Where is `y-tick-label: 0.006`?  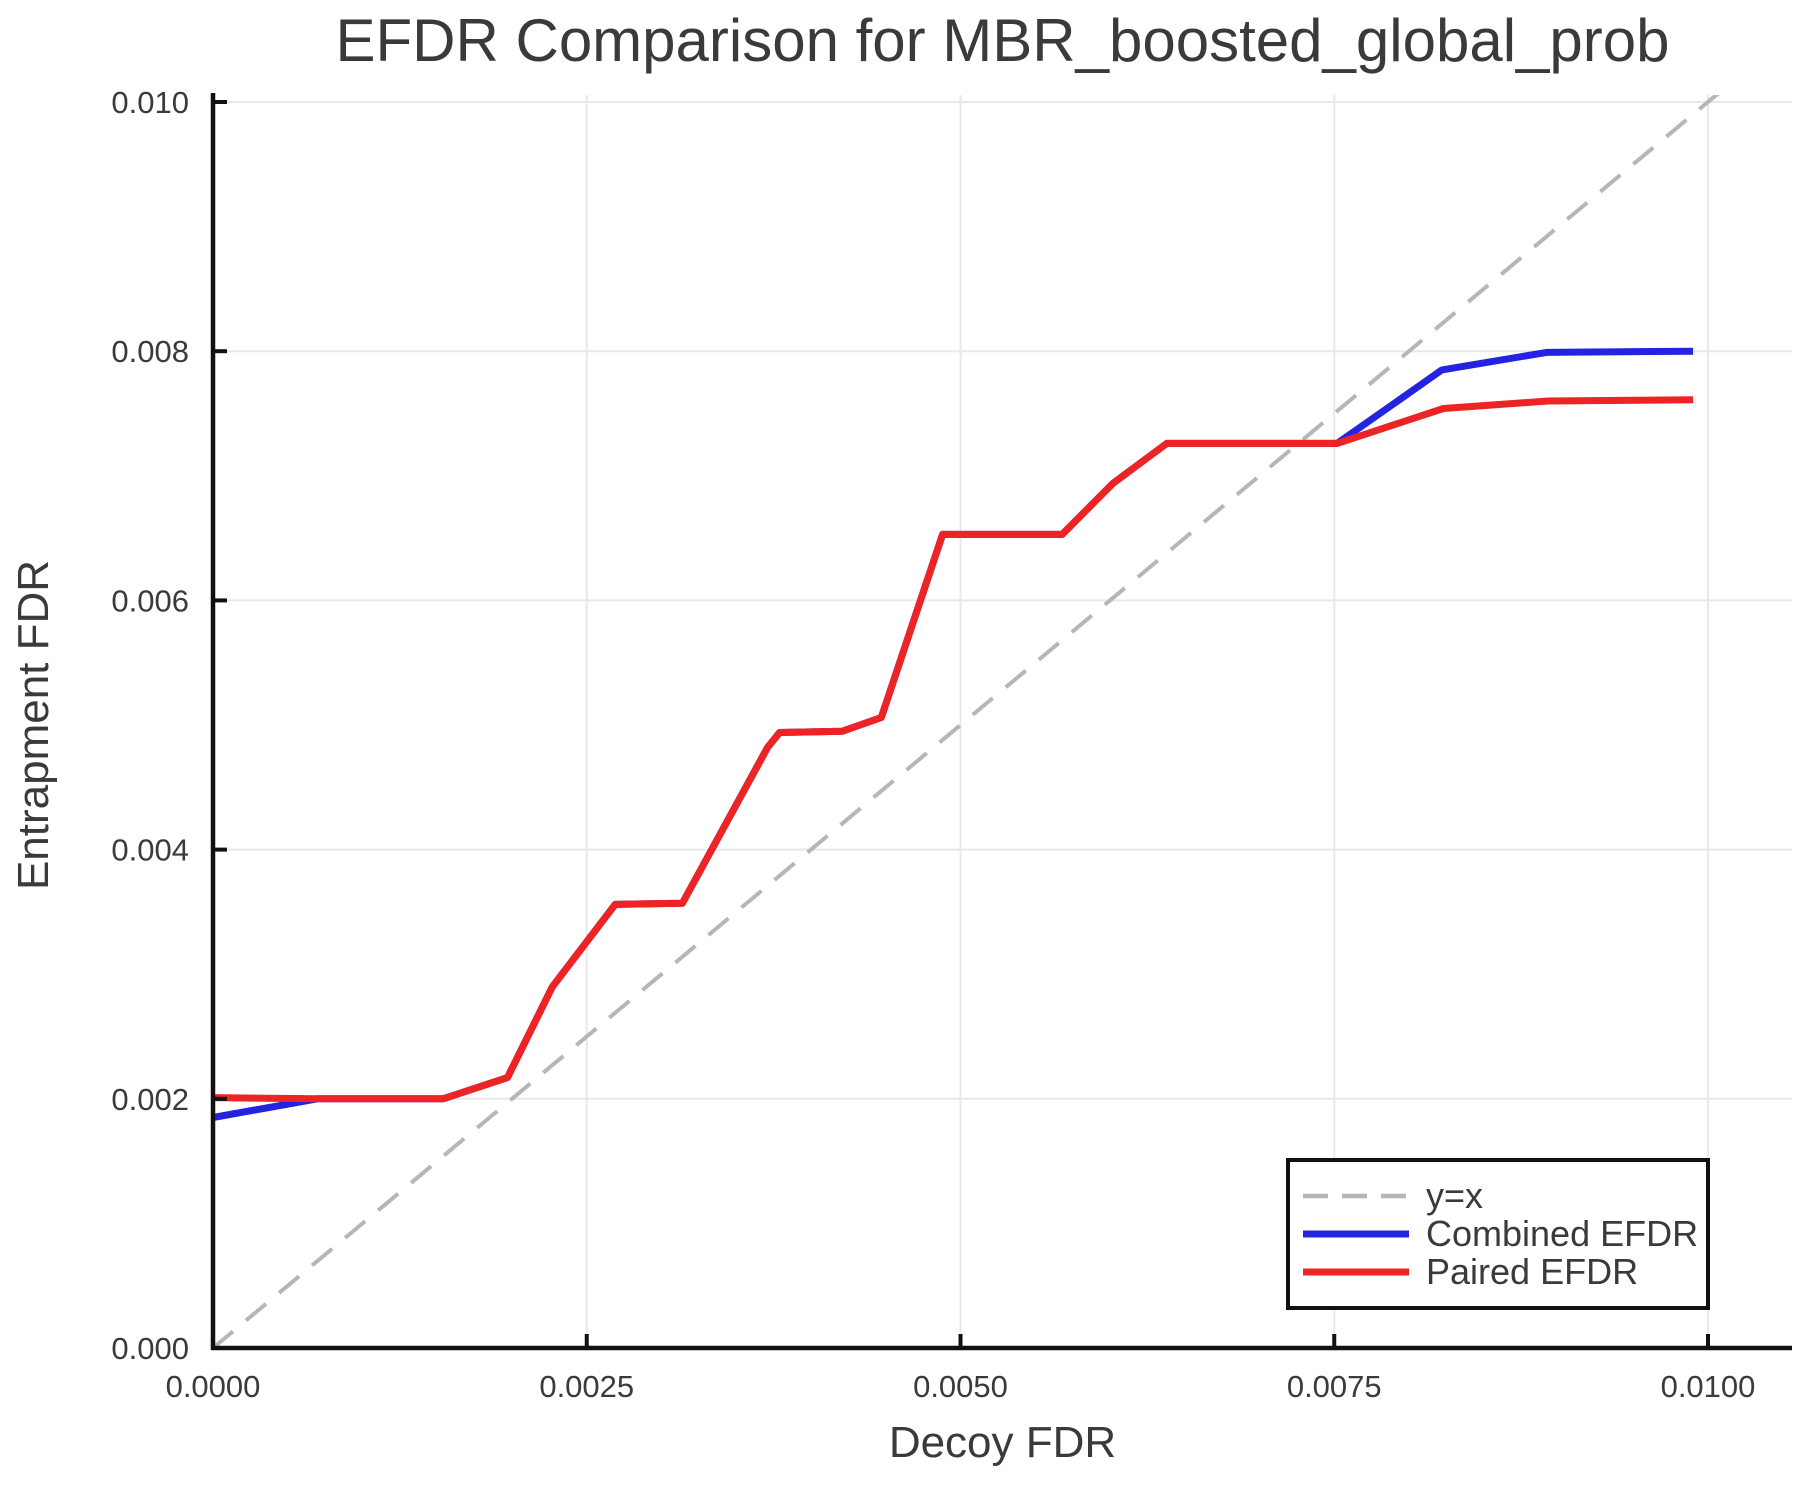
y-tick-label: 0.006 is located at coordinates (150, 600).